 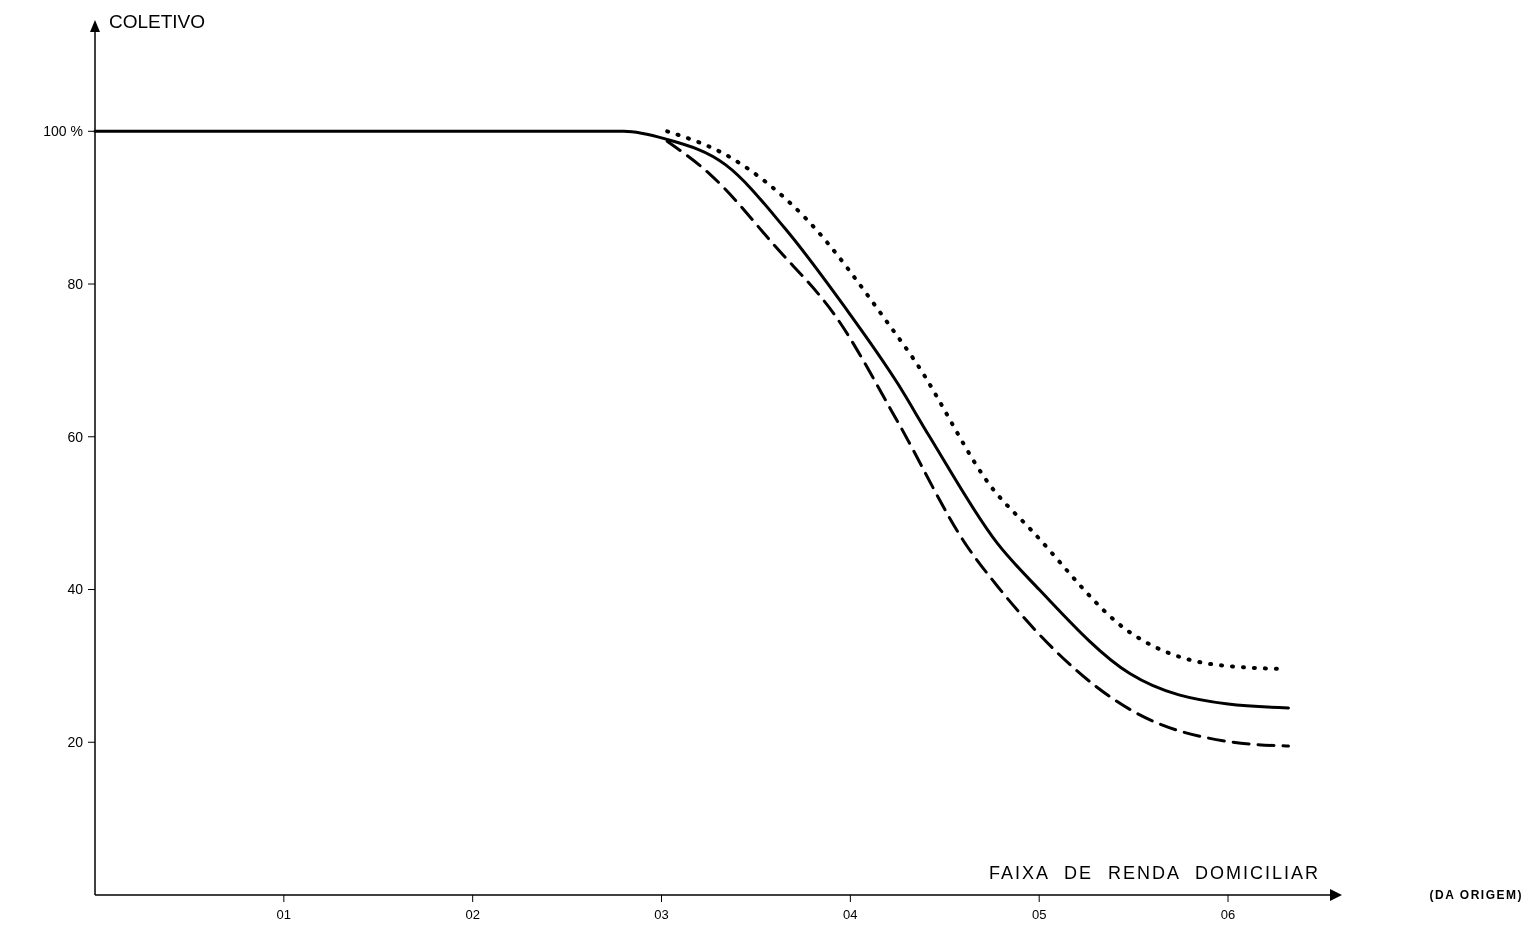 What do you see at coordinates (75, 742) in the screenshot?
I see `y-tick-label: 20` at bounding box center [75, 742].